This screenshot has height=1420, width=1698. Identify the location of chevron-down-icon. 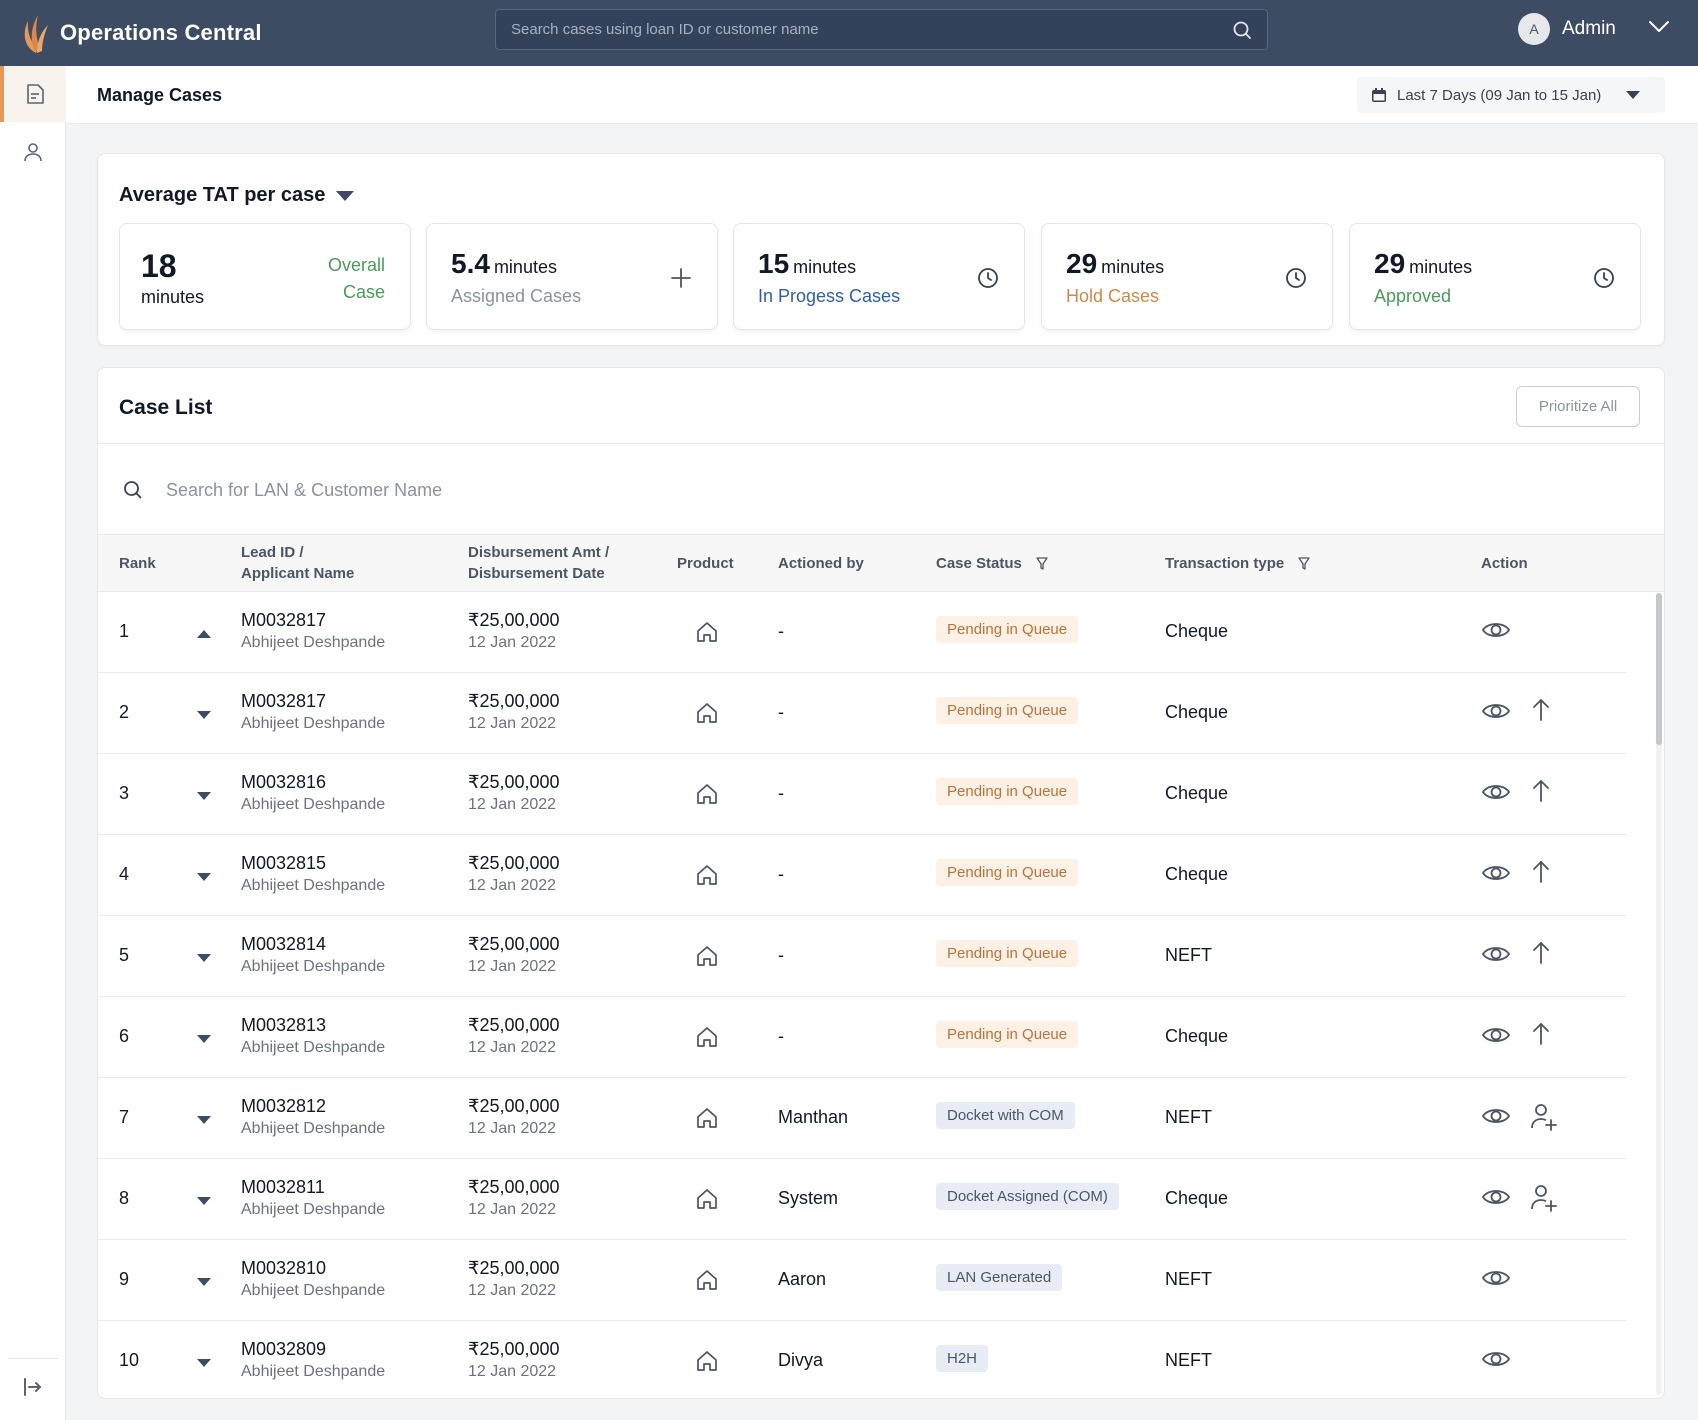
(1659, 27).